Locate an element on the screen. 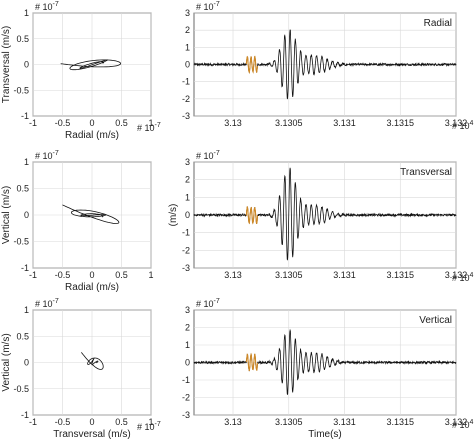 The image size is (474, 443). panel-label: Transversal is located at coordinates (426, 172).